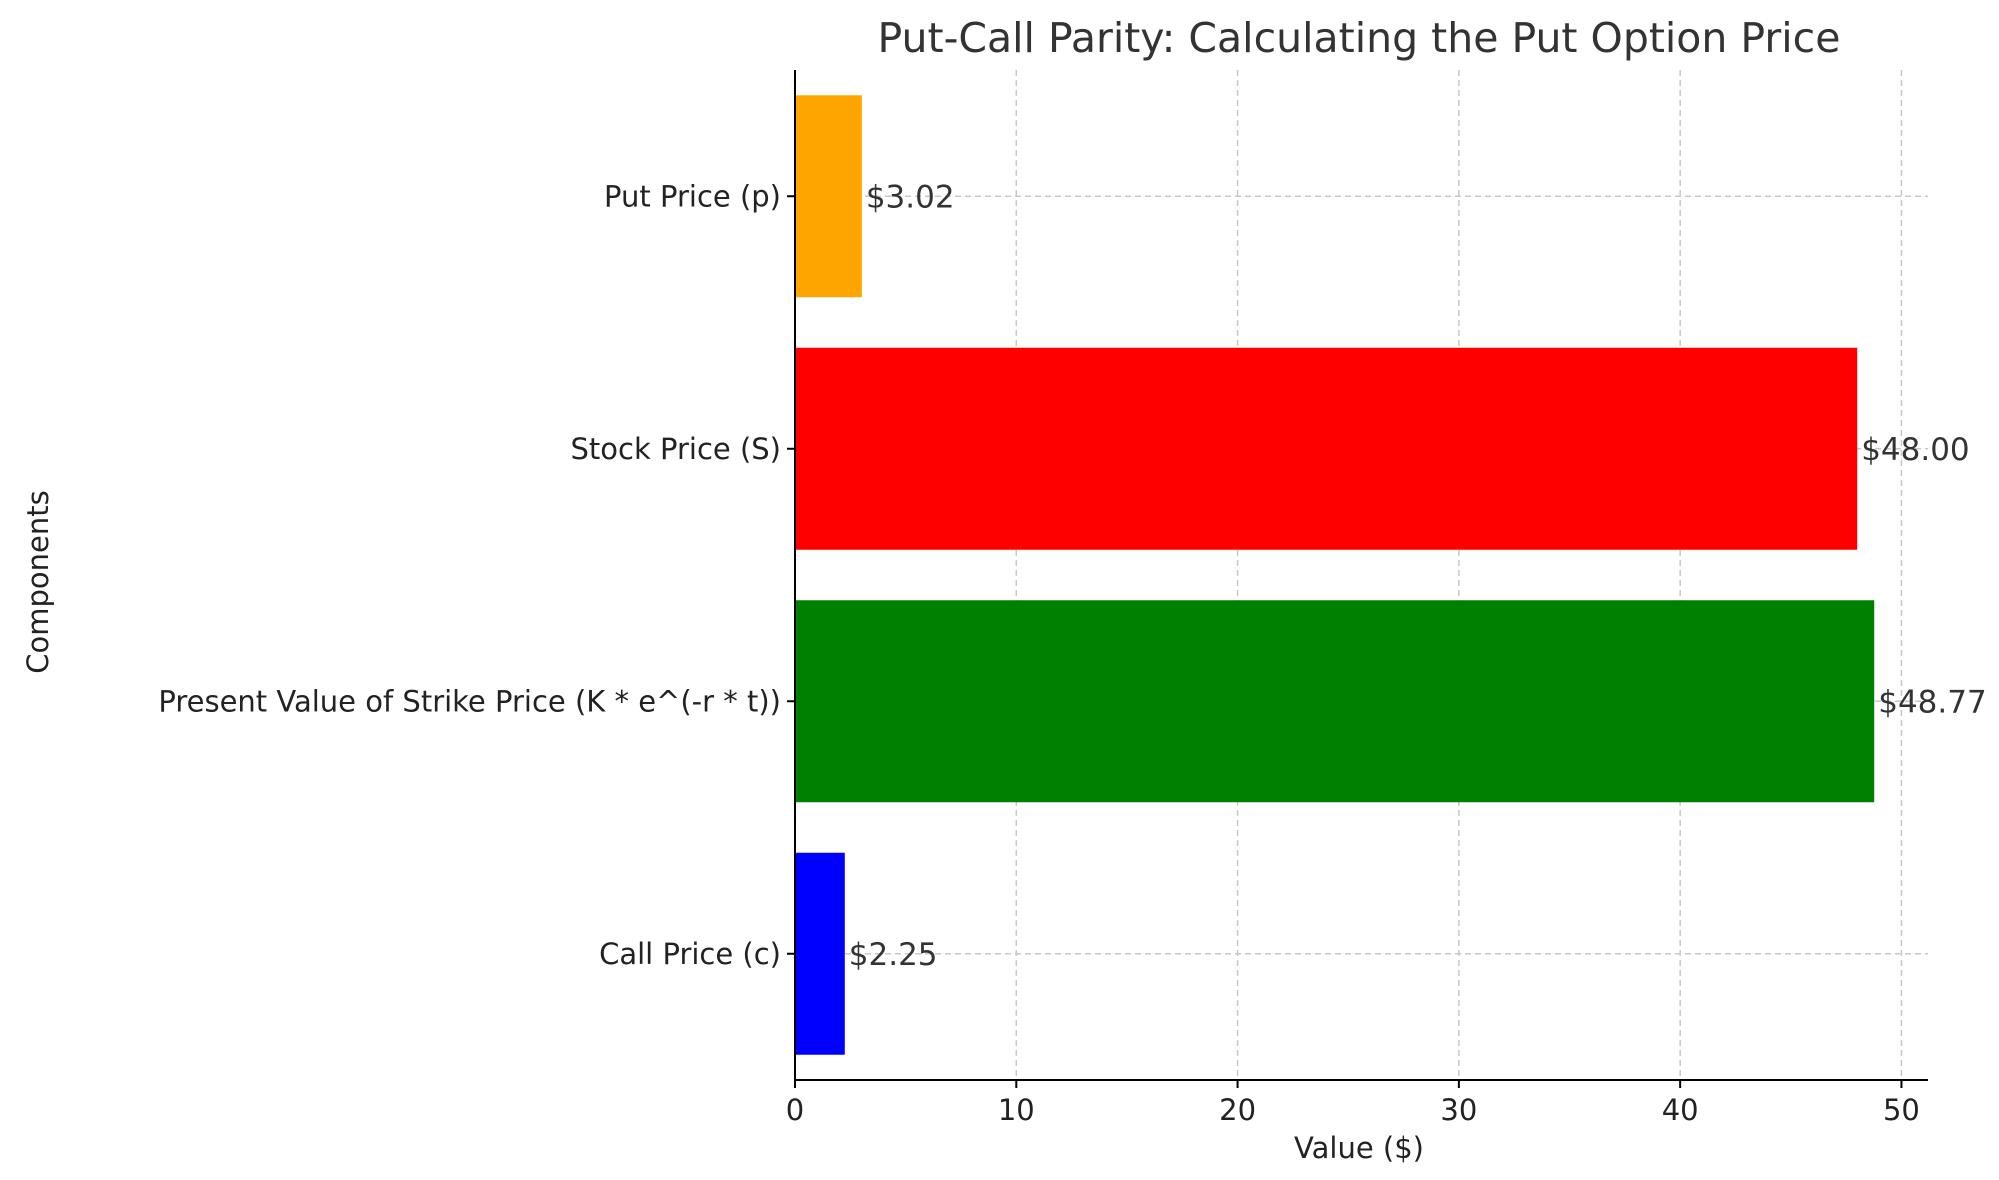 The image size is (1999, 1180). Describe the element at coordinates (1016, 1110) in the screenshot. I see `x-tick-label: 10` at that location.